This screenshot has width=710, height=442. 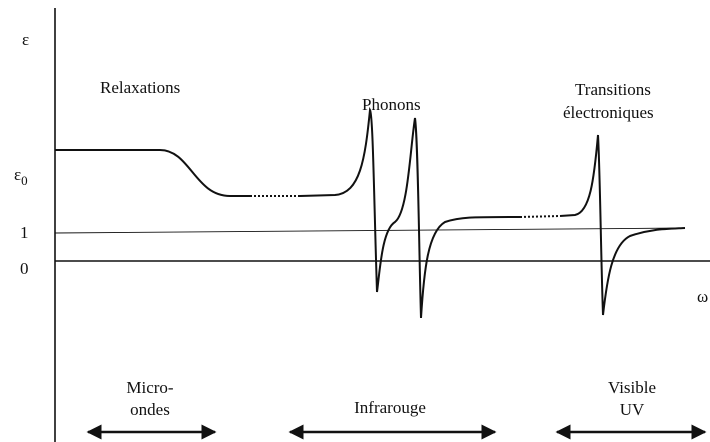 What do you see at coordinates (24, 268) in the screenshot?
I see `zero-label: 0` at bounding box center [24, 268].